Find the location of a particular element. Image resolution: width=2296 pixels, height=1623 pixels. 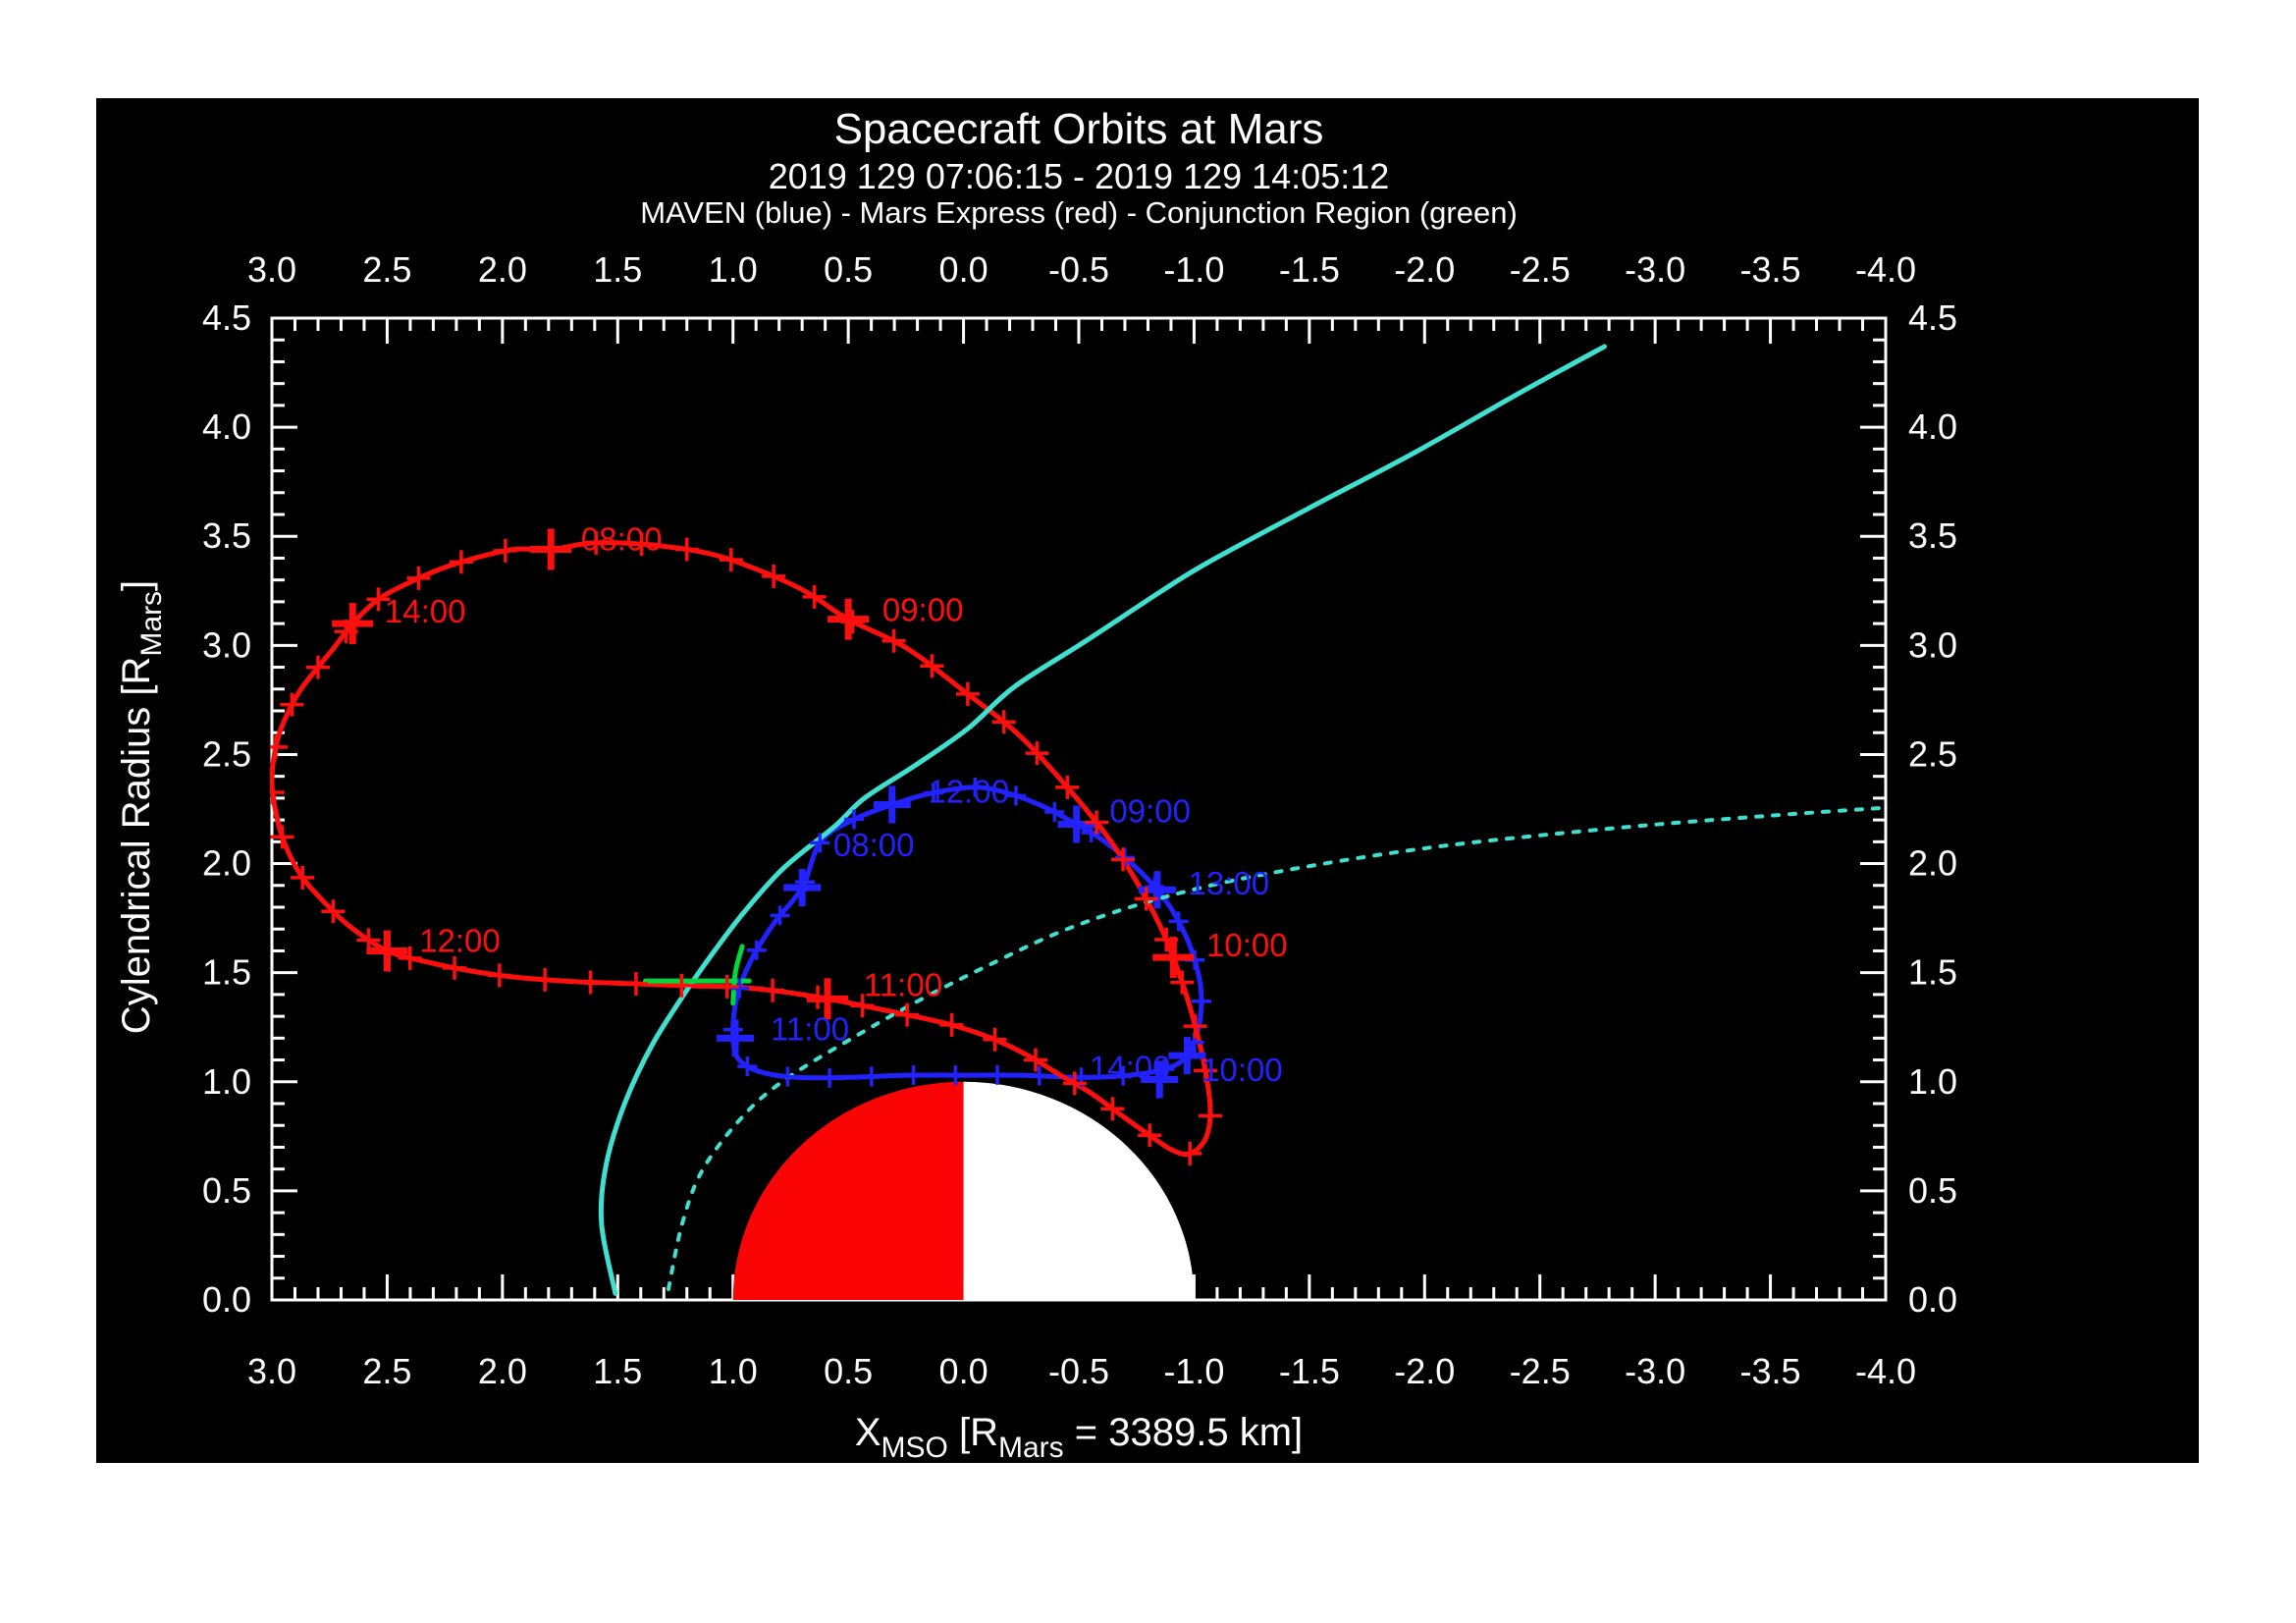

y-axis-tick-label-right: 0.0 is located at coordinates (1932, 1300).